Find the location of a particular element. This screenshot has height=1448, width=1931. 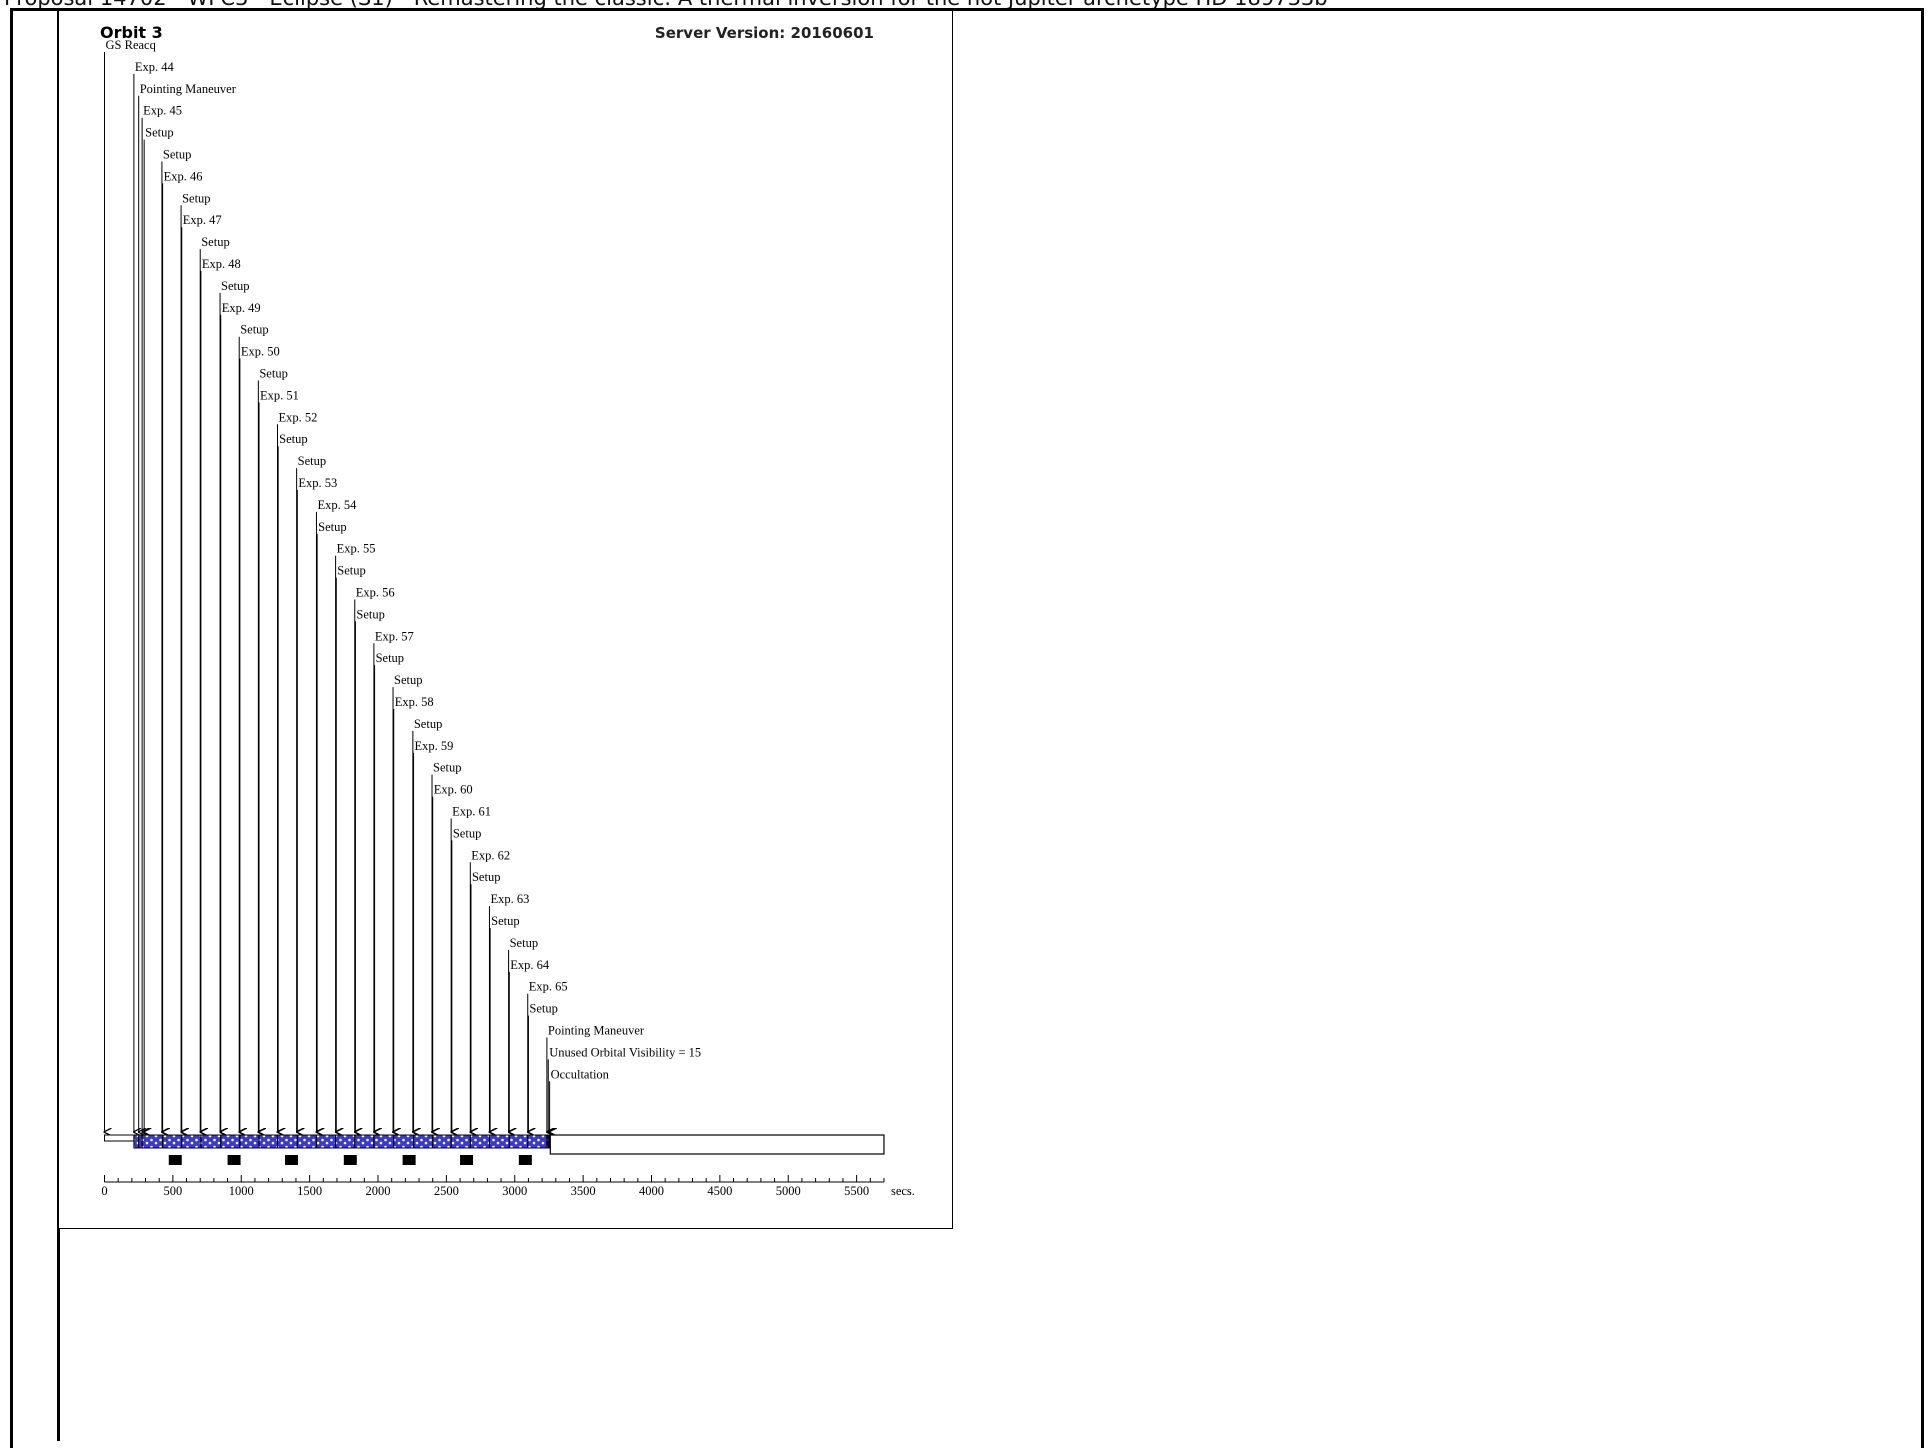

guide-star-acquisition-bar is located at coordinates (119, 1138).